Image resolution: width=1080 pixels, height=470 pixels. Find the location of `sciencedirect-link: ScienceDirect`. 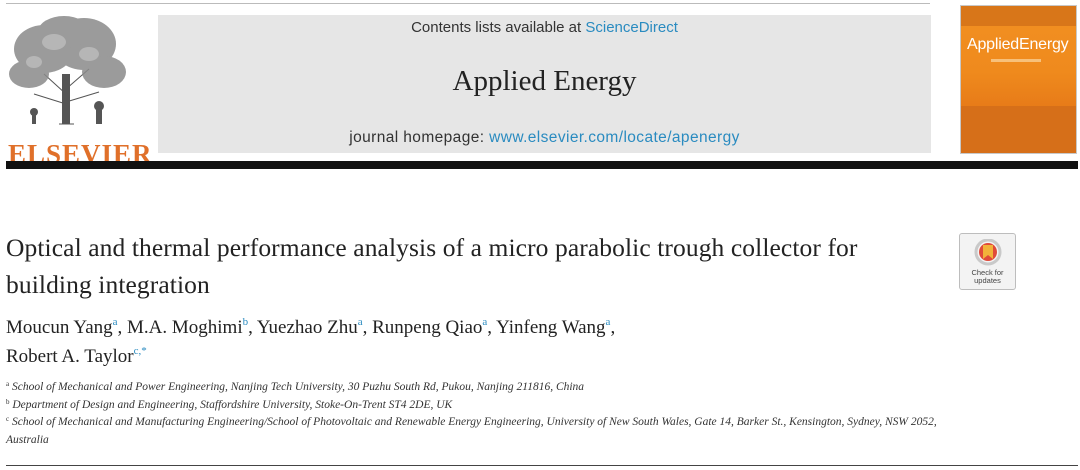

sciencedirect-link: ScienceDirect is located at coordinates (631, 27).